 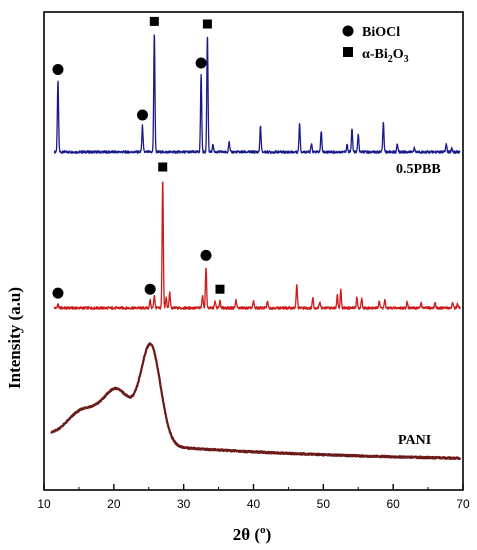 What do you see at coordinates (463, 504) in the screenshot?
I see `x-tick-label-70: 70` at bounding box center [463, 504].